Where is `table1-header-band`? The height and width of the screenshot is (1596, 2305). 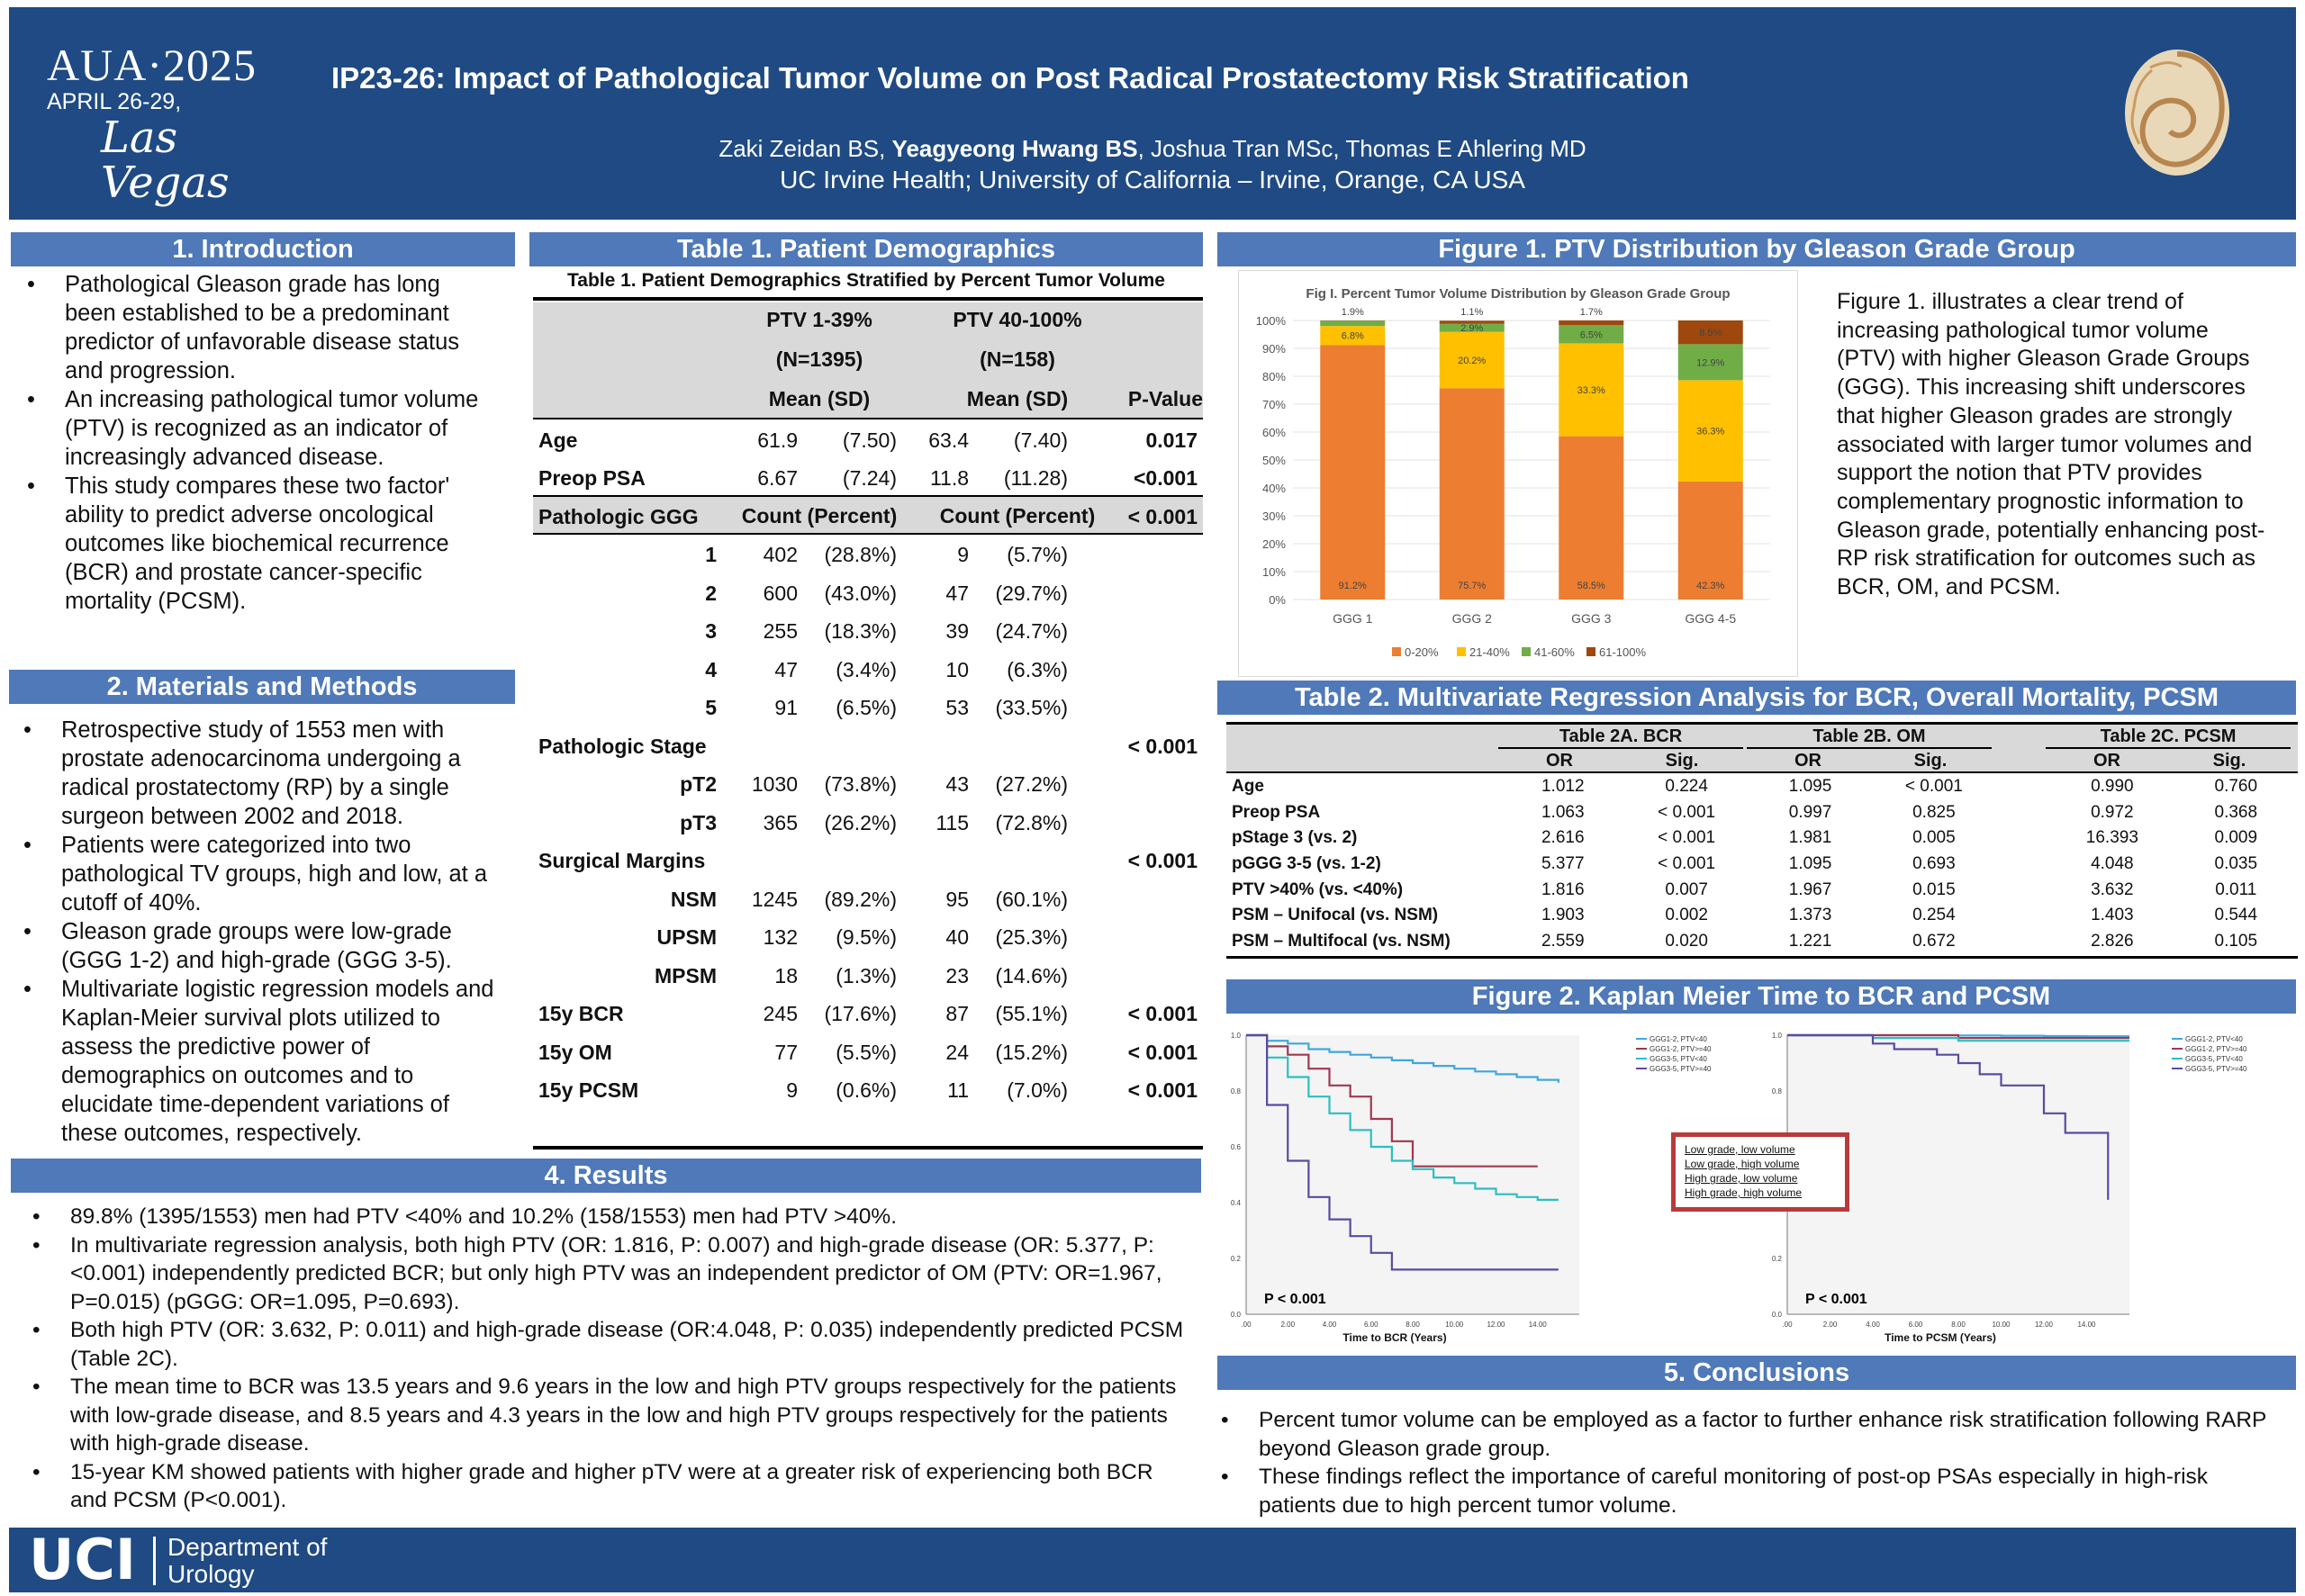 table1-header-band is located at coordinates (868, 360).